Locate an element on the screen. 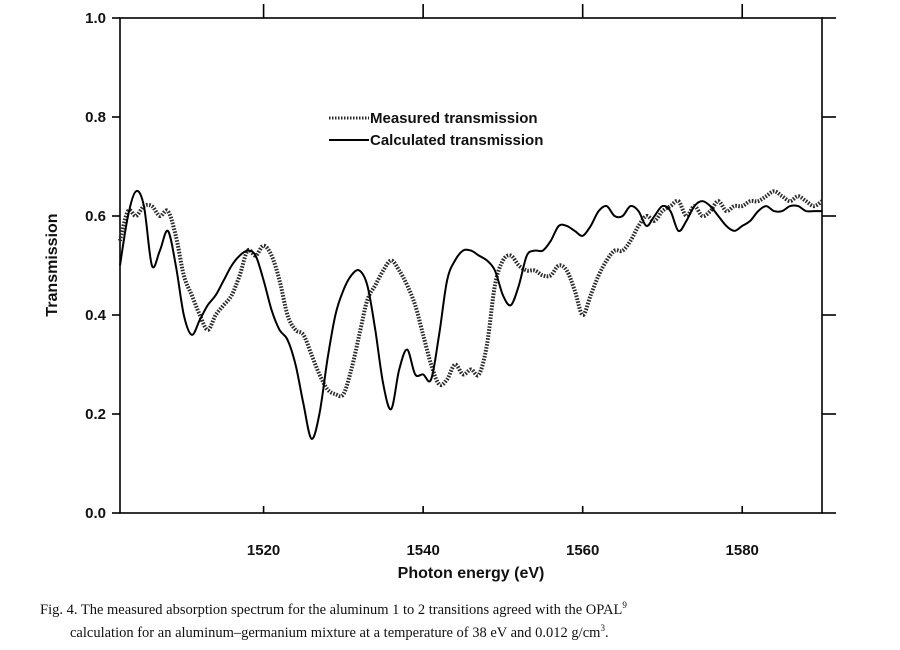  x-tick-label: 1560 is located at coordinates (582, 550).